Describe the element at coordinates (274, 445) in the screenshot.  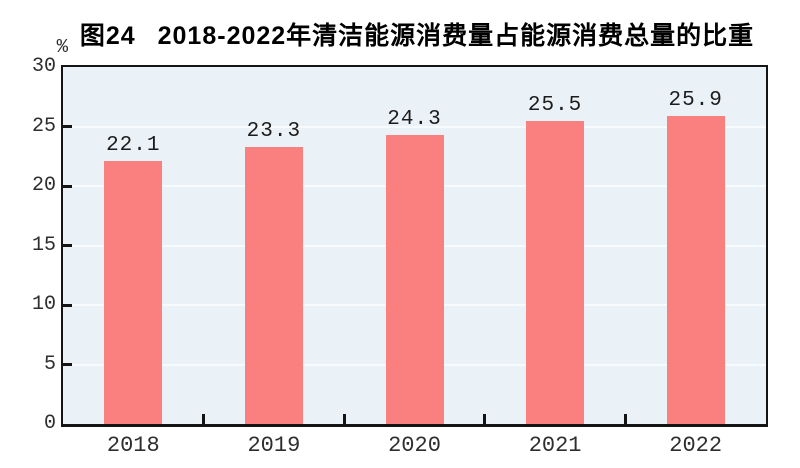
I see `x-axis-label-2019: 2019` at that location.